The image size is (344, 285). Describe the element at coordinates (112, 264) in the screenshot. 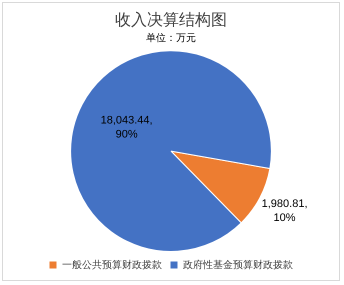

I see `legend-label: 一般公共预算财政拨款` at that location.